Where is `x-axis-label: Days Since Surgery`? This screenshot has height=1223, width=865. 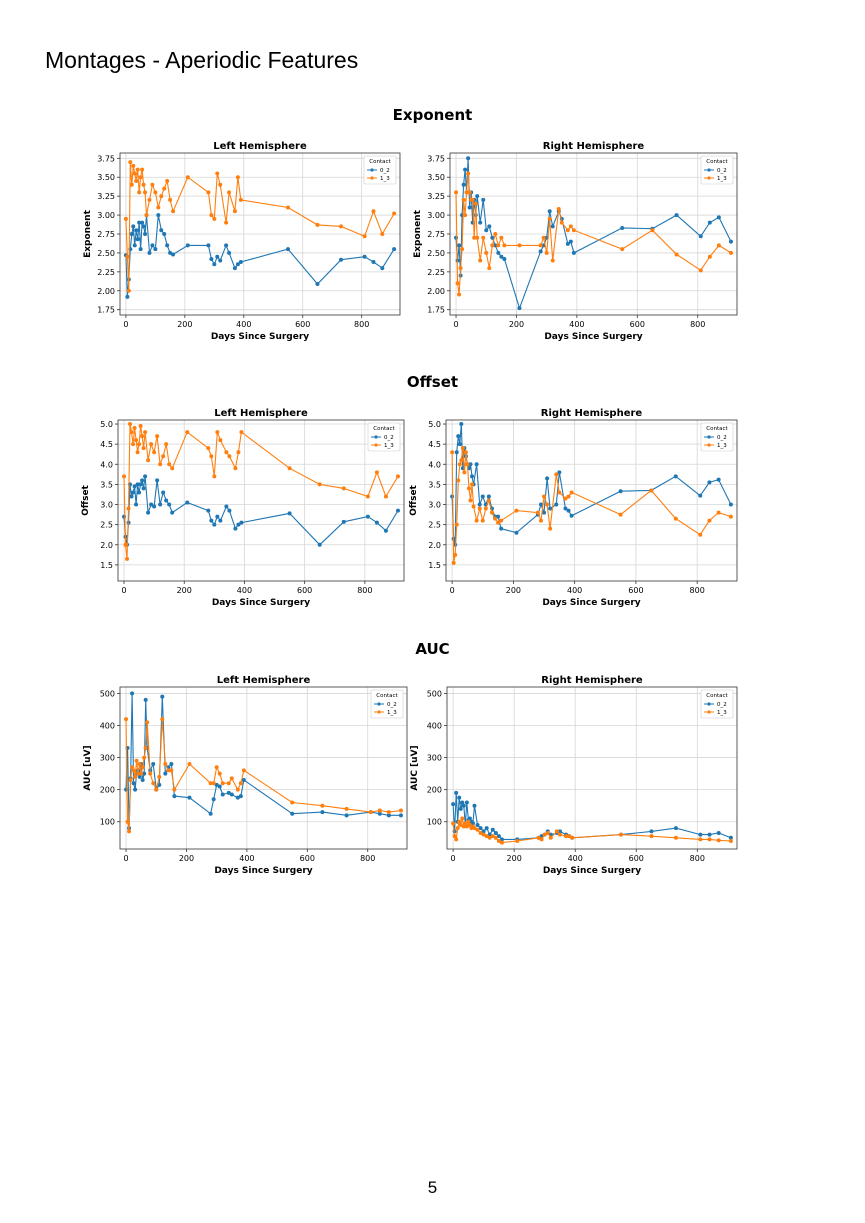
x-axis-label: Days Since Surgery is located at coordinates (261, 603).